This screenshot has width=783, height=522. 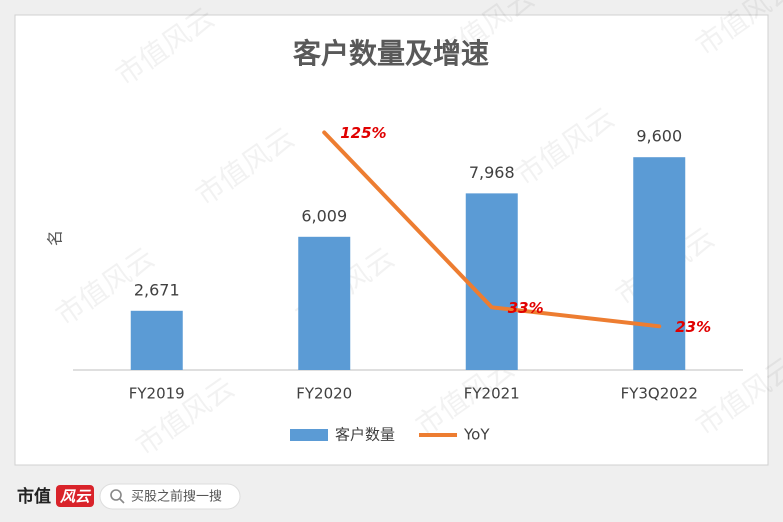 What do you see at coordinates (476, 435) in the screenshot?
I see `legend-label: YoY` at bounding box center [476, 435].